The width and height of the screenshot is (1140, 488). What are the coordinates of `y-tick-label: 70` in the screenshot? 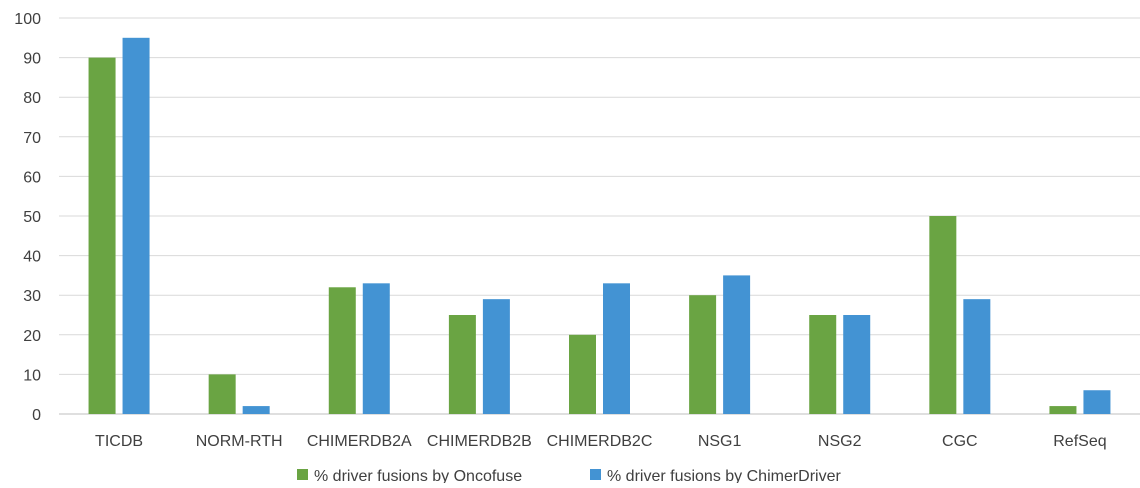 It's located at (32, 138).